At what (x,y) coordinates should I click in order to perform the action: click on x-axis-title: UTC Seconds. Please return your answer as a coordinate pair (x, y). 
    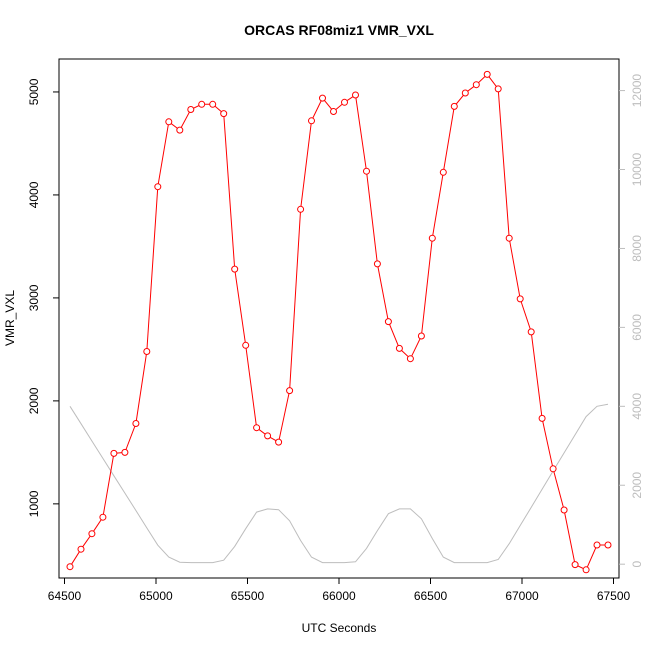
    Looking at the image, I should click on (339, 628).